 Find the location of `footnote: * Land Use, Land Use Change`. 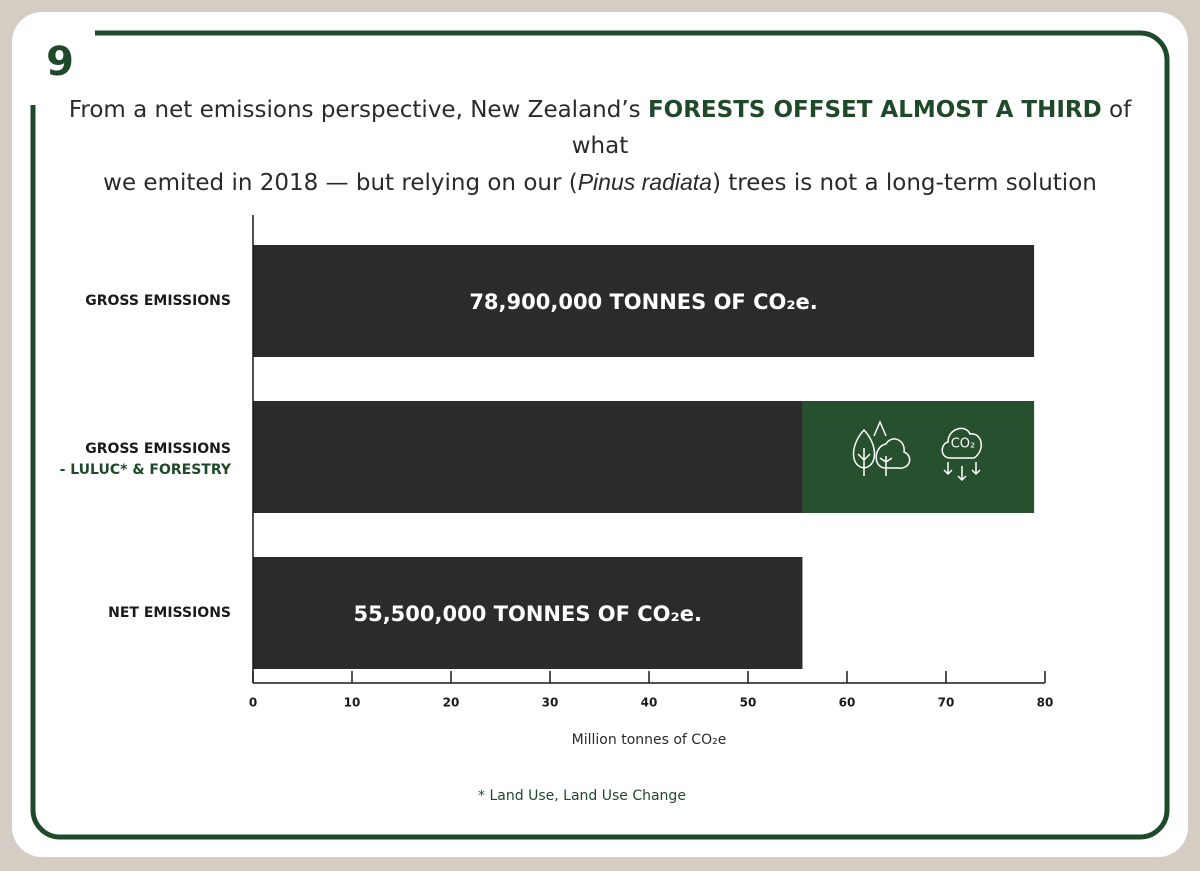

footnote: * Land Use, Land Use Change is located at coordinates (582, 796).